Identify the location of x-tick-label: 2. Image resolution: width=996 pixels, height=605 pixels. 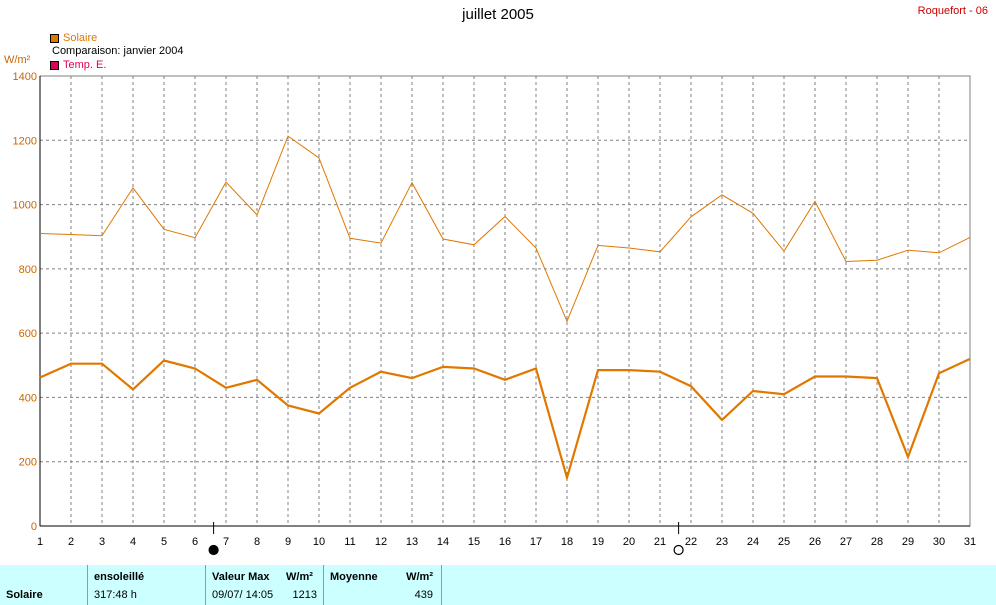
(71, 542).